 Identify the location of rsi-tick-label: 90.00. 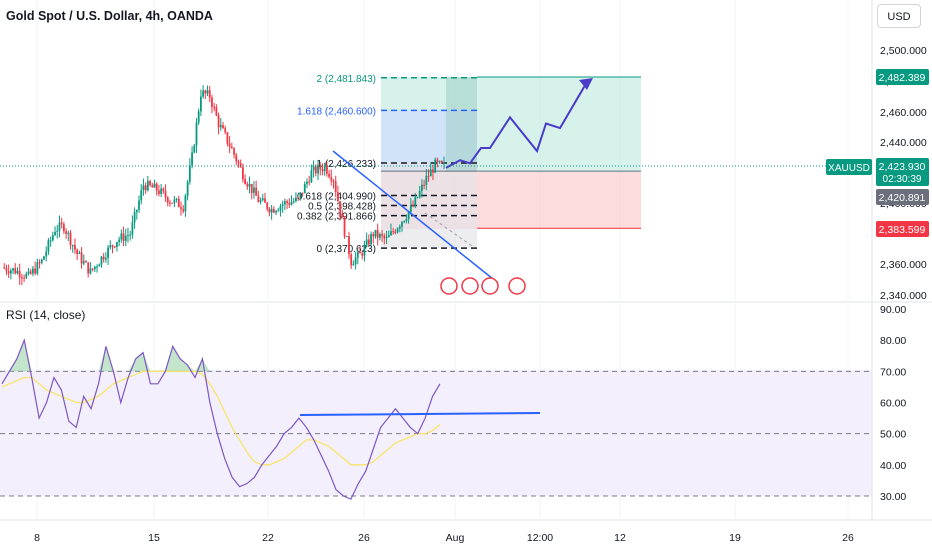
(893, 310).